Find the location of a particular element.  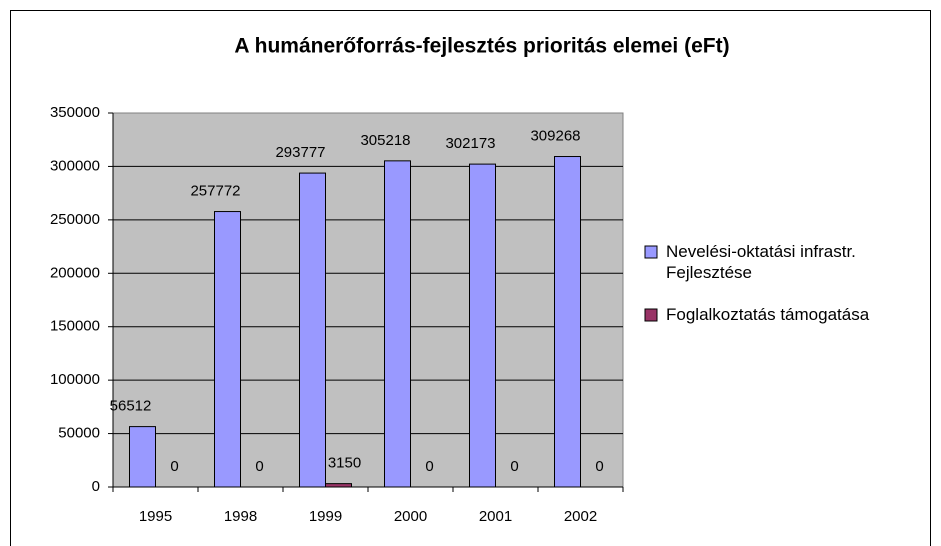

legend-label: Foglalkoztatás támogatása is located at coordinates (768, 314).